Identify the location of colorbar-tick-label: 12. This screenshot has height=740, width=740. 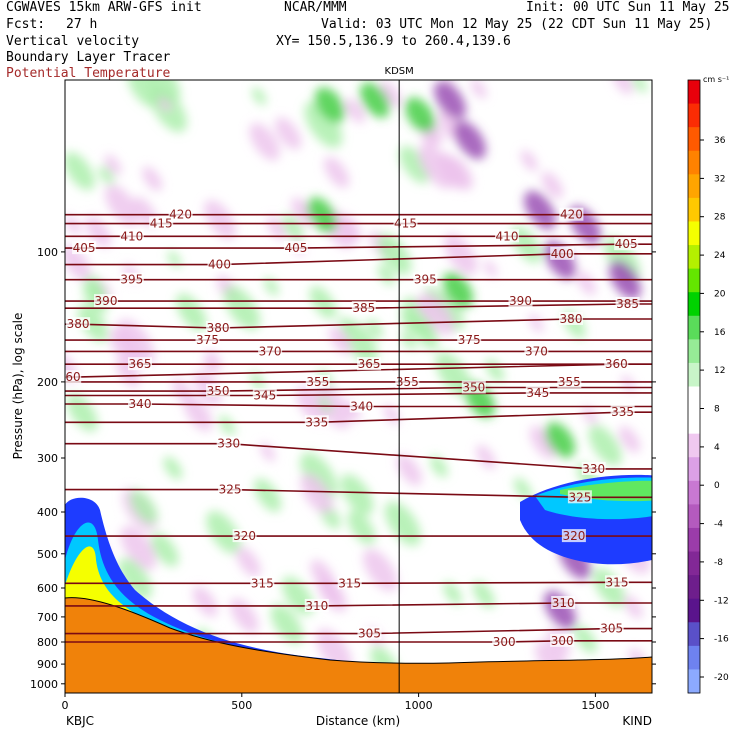
(719, 371).